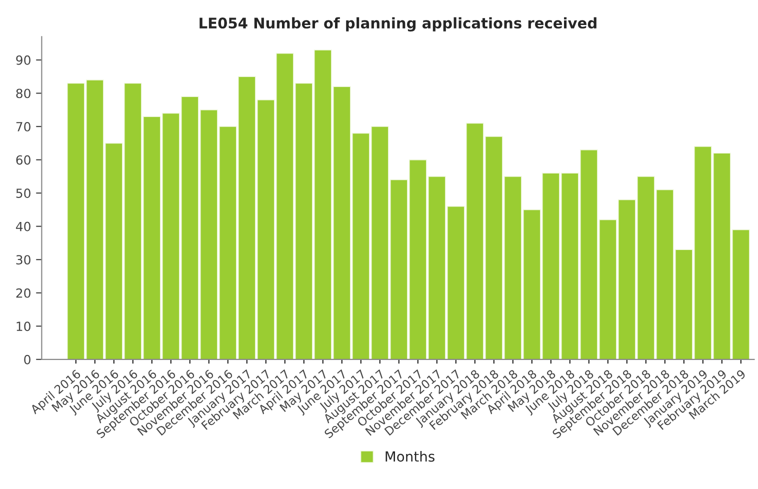 The image size is (758, 489). What do you see at coordinates (27, 359) in the screenshot?
I see `y-tick-label: 0` at bounding box center [27, 359].